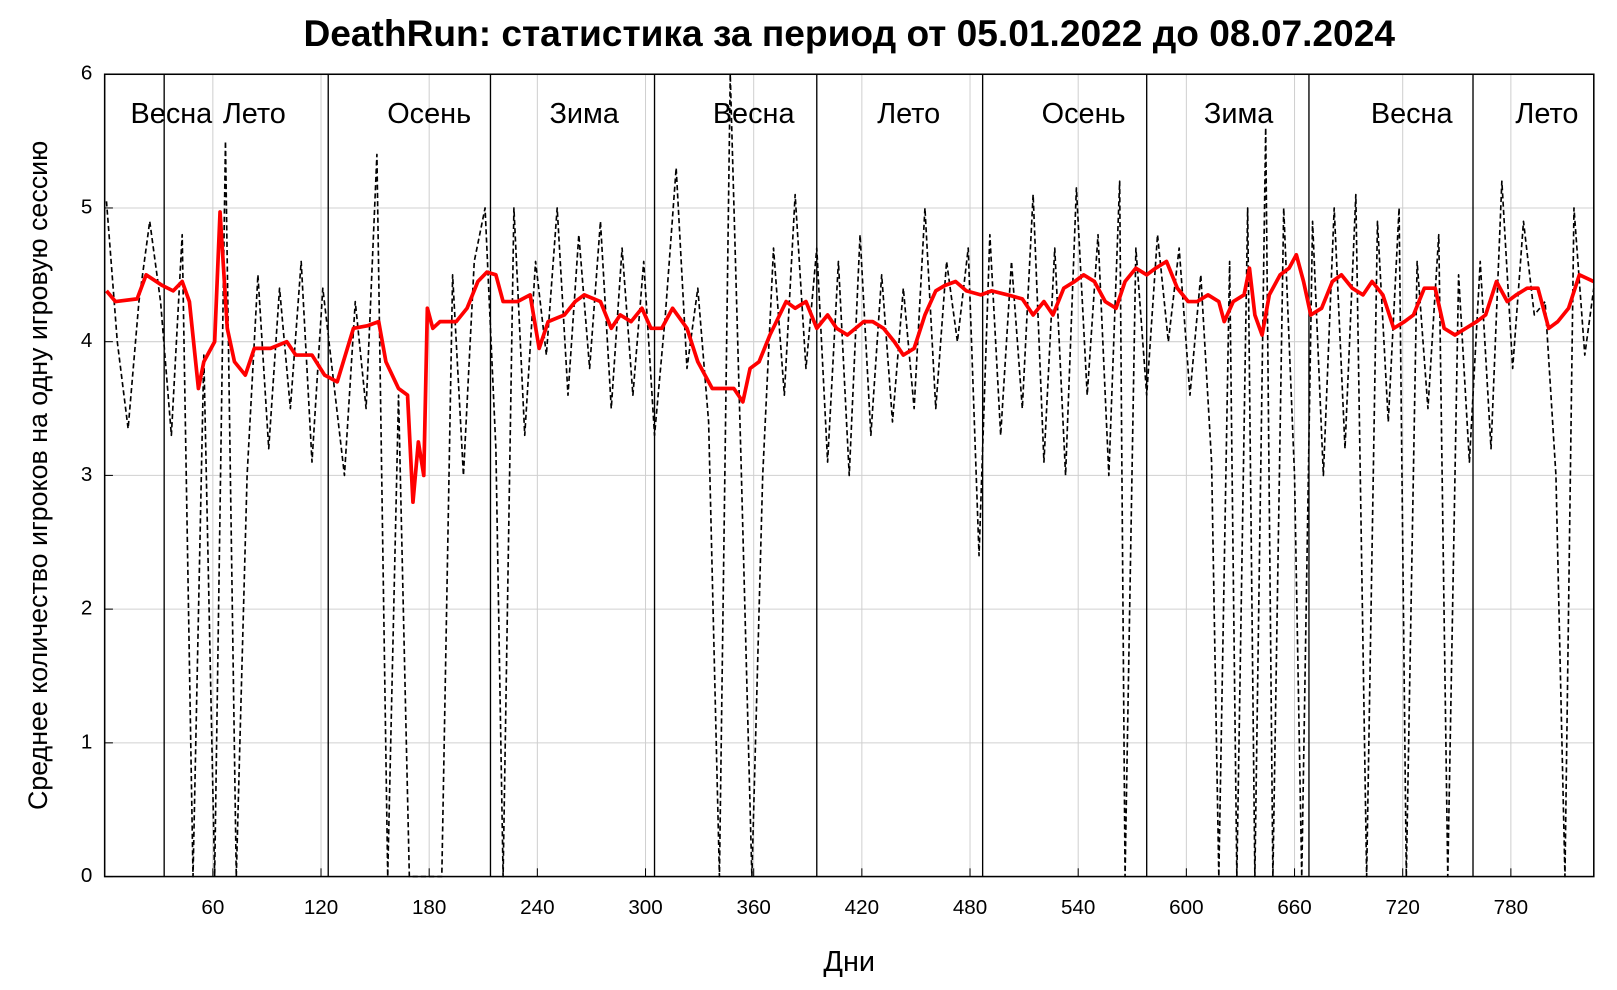 This screenshot has width=1617, height=990. What do you see at coordinates (212, 907) in the screenshot?
I see `x-tick-label: 60` at bounding box center [212, 907].